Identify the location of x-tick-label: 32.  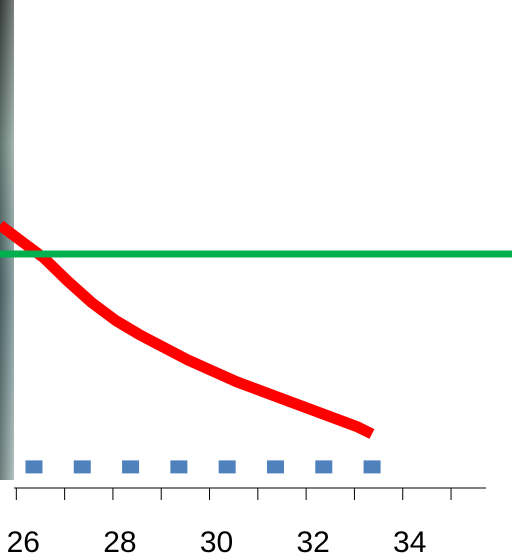
(312, 541).